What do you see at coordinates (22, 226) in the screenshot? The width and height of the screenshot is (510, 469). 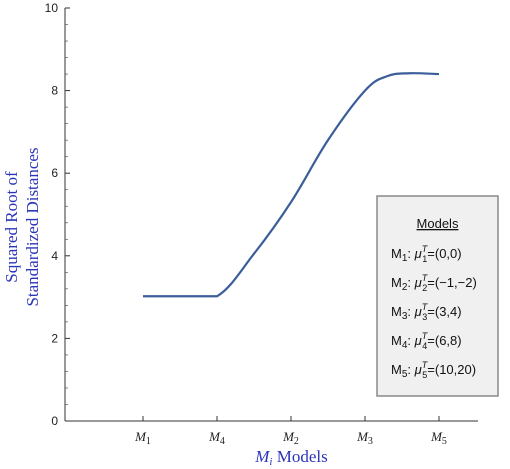 I see `y-axis-title: Squared Root of Standardized Distances` at bounding box center [22, 226].